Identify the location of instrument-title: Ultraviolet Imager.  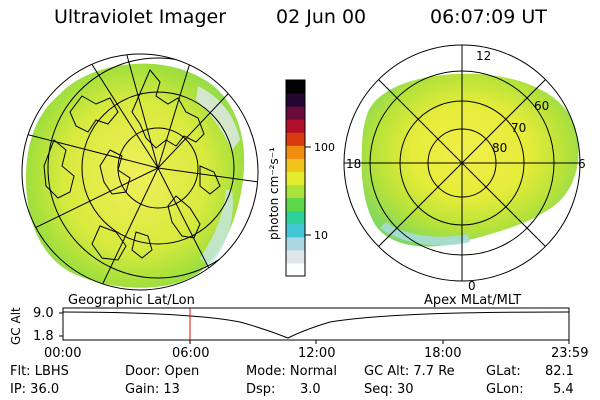
(140, 17).